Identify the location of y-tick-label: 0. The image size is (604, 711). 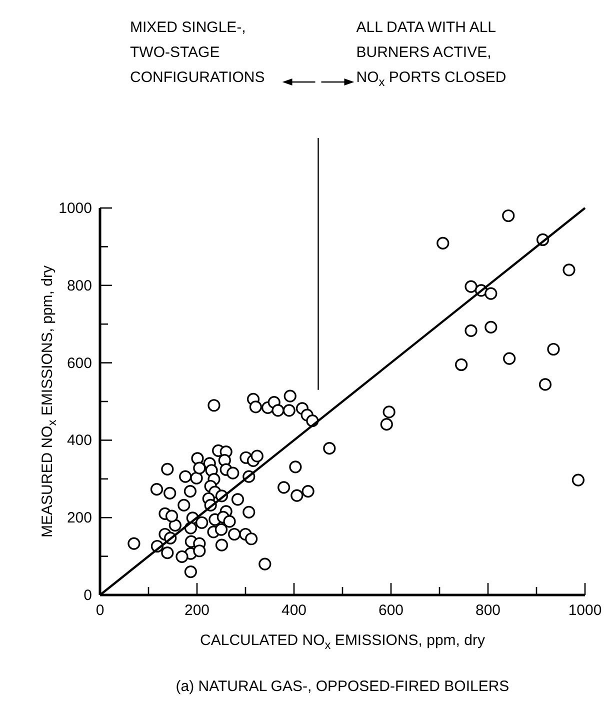
(88, 595).